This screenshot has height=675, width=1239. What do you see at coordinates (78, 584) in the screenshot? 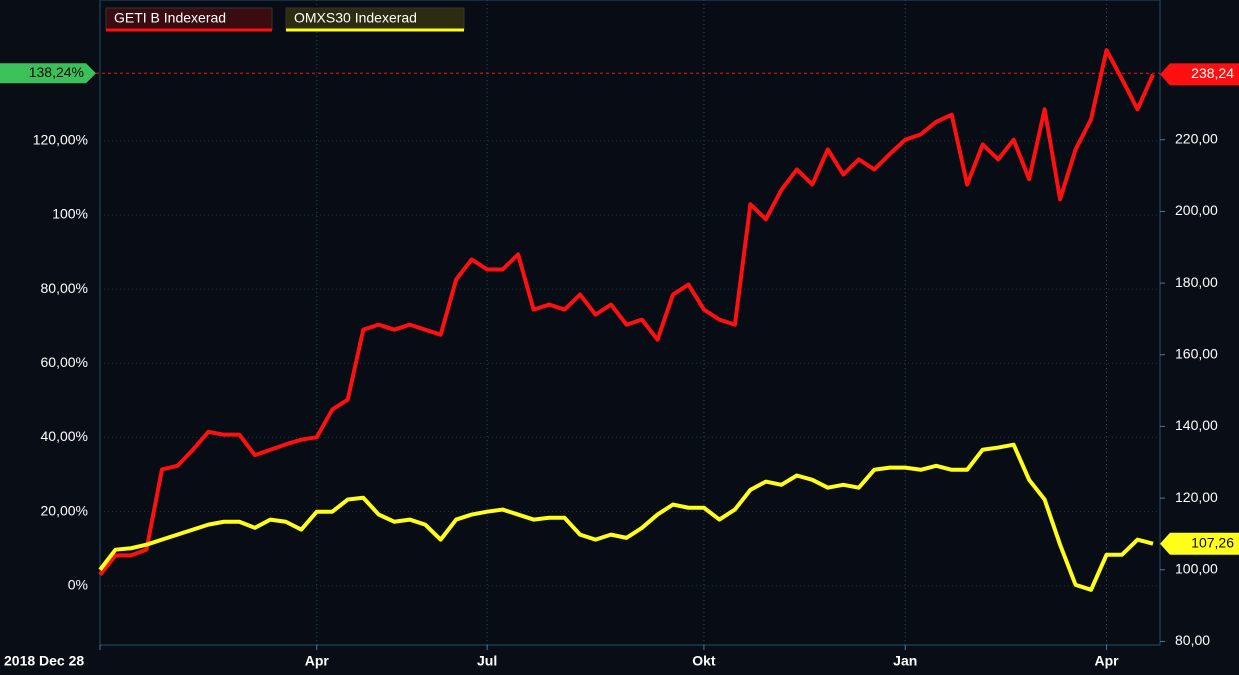
I see `y-tick-label: 0%` at bounding box center [78, 584].